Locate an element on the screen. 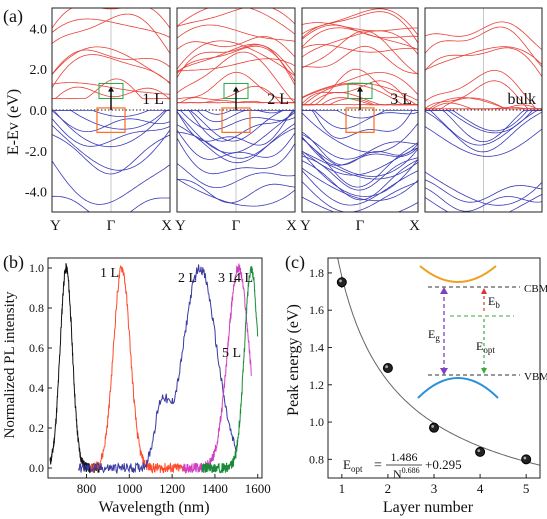 This screenshot has width=547, height=519. subpanel-label: 3 L is located at coordinates (401, 99).